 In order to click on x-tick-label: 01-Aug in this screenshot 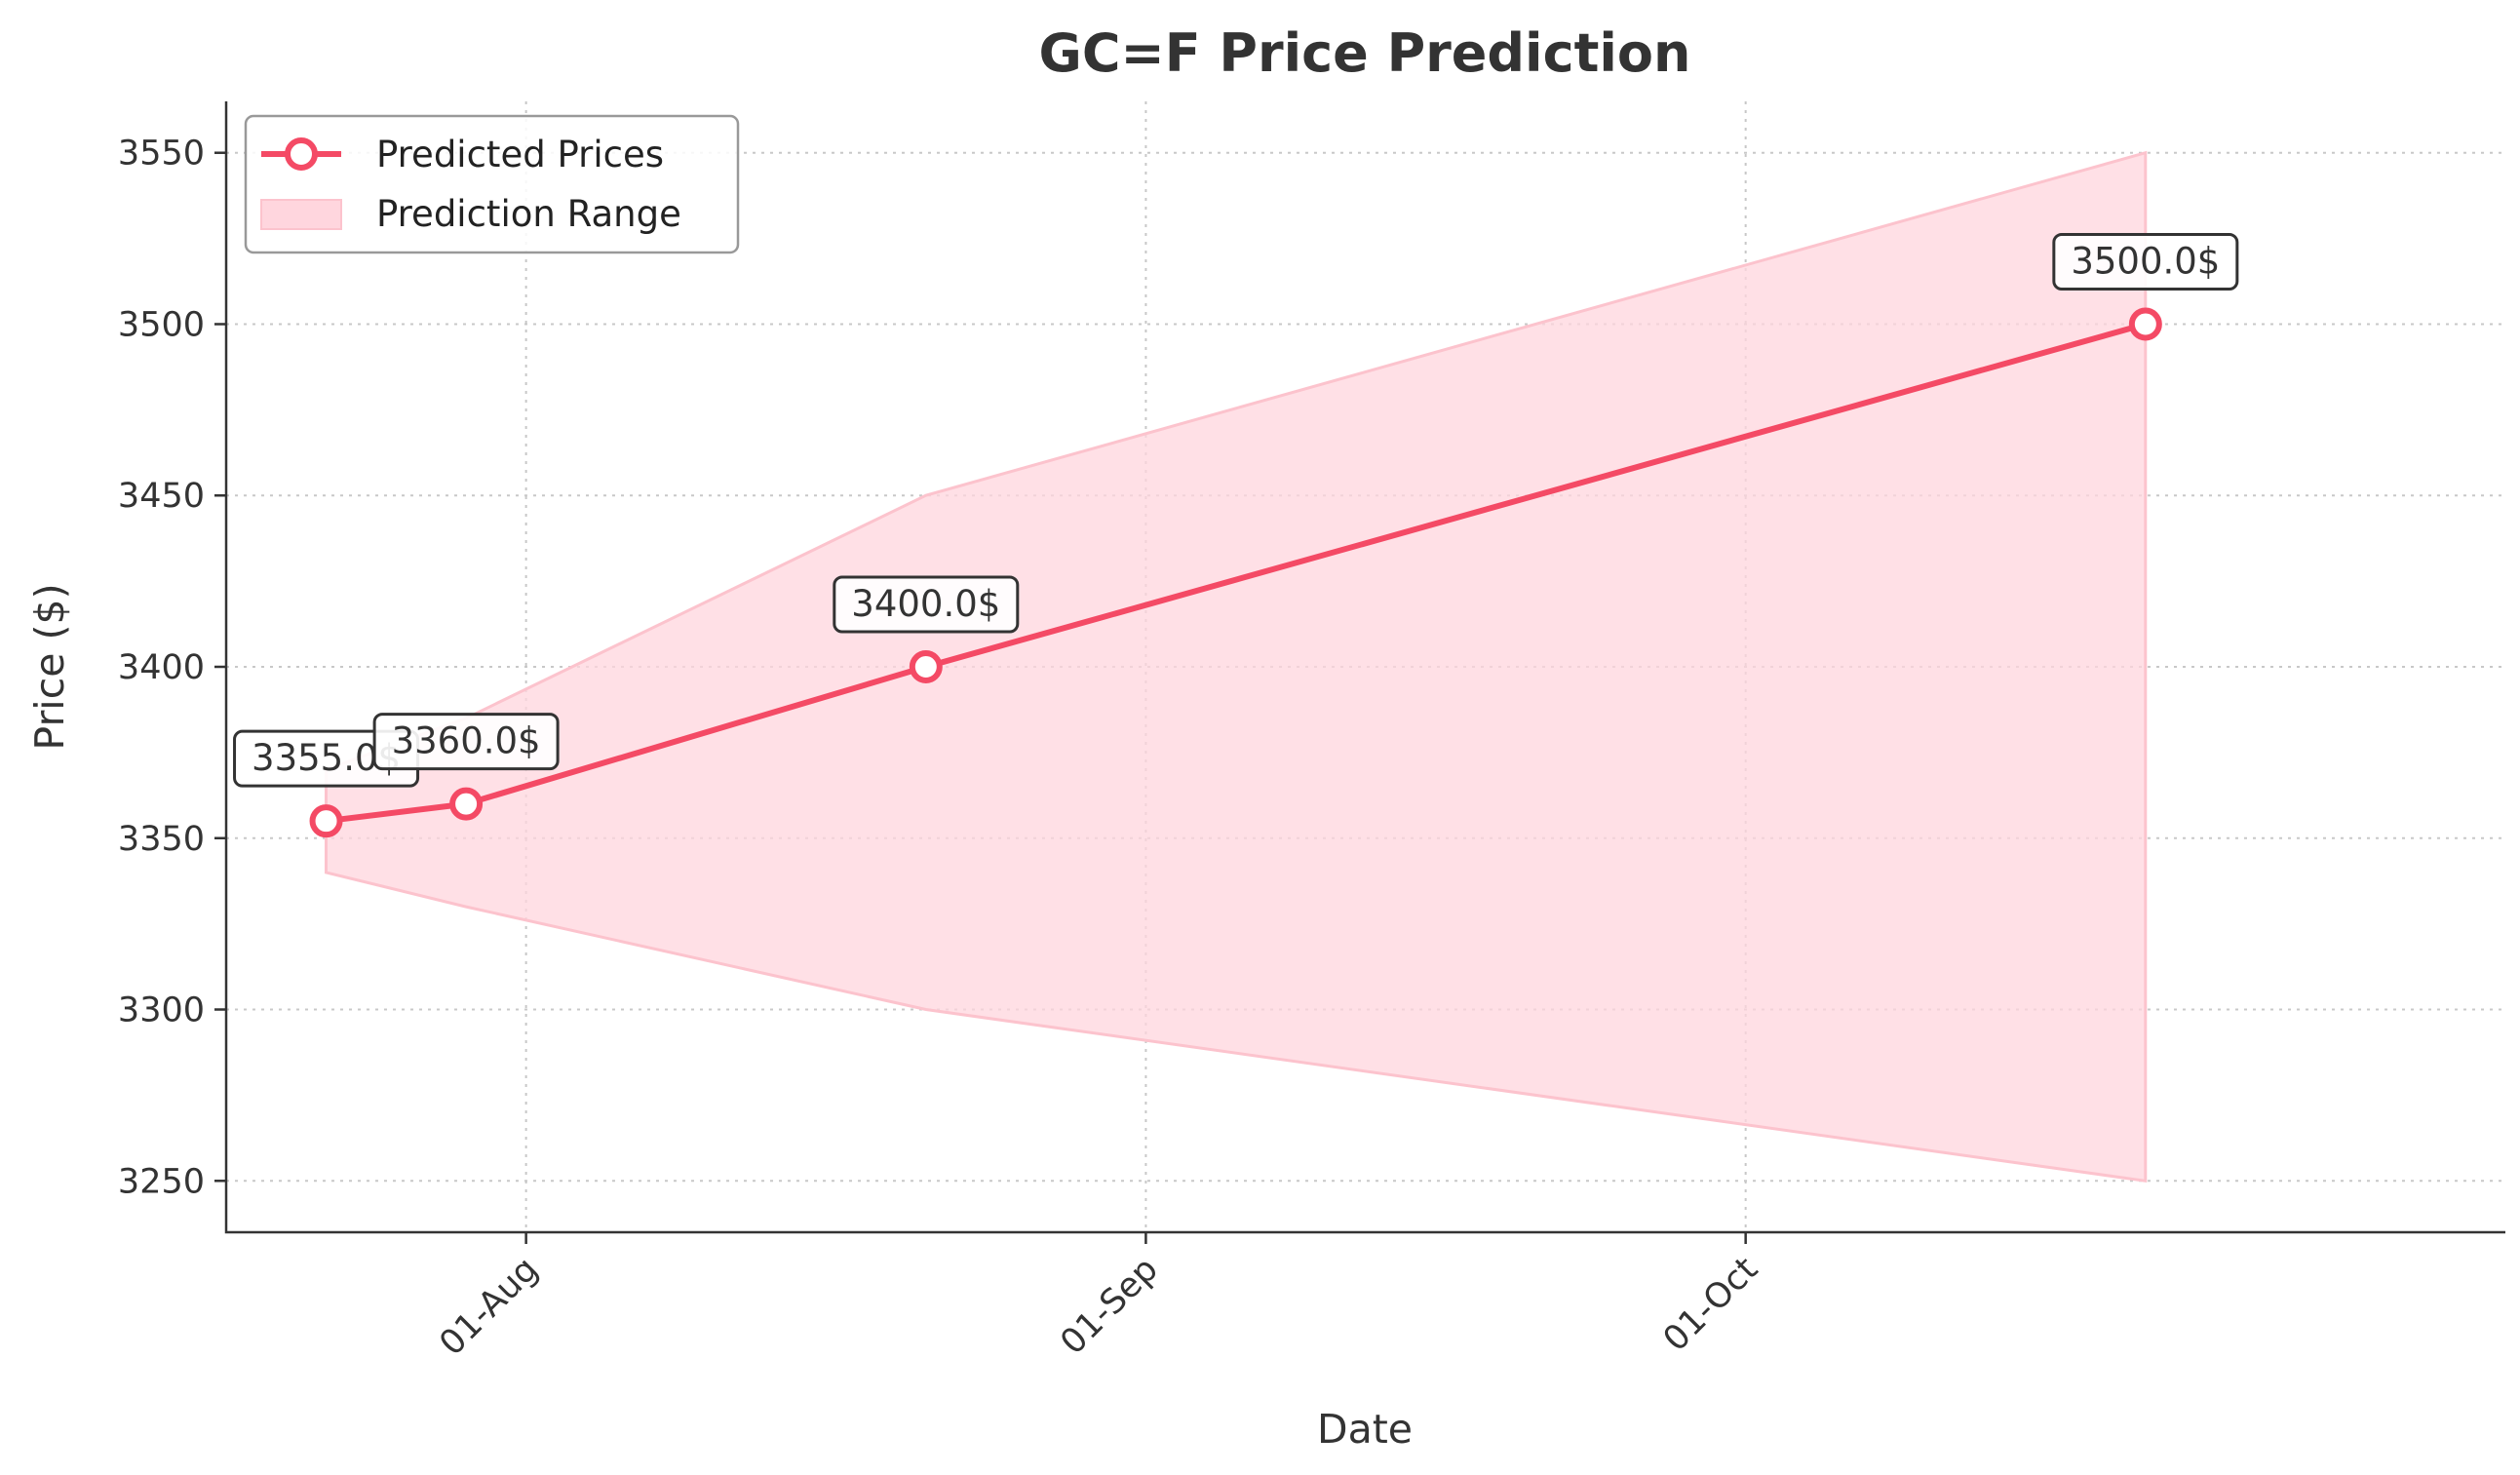, I will do `click(488, 1306)`.